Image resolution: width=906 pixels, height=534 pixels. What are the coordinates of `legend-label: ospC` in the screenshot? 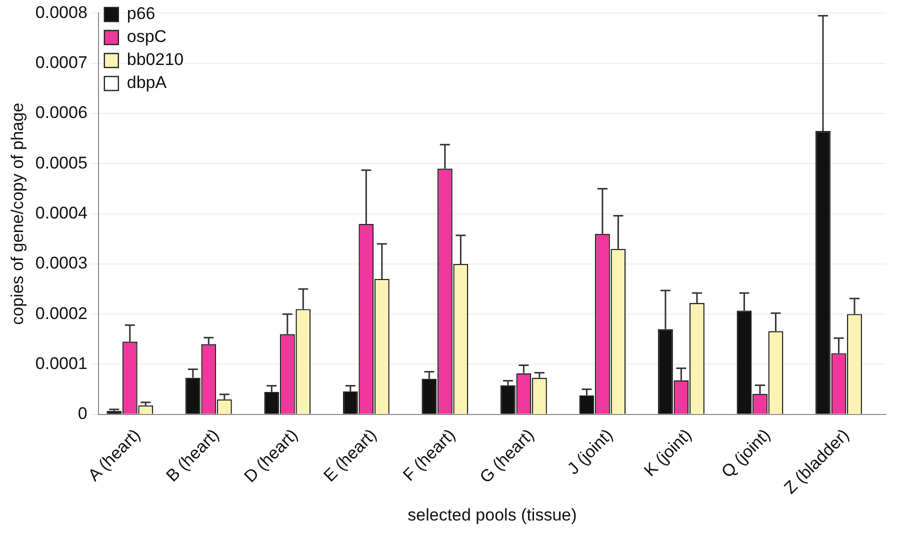 It's located at (146, 36).